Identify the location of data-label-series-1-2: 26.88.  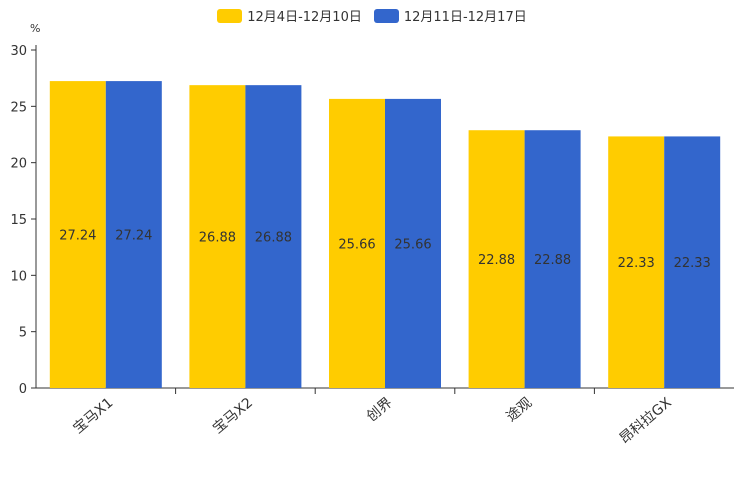
(217, 238).